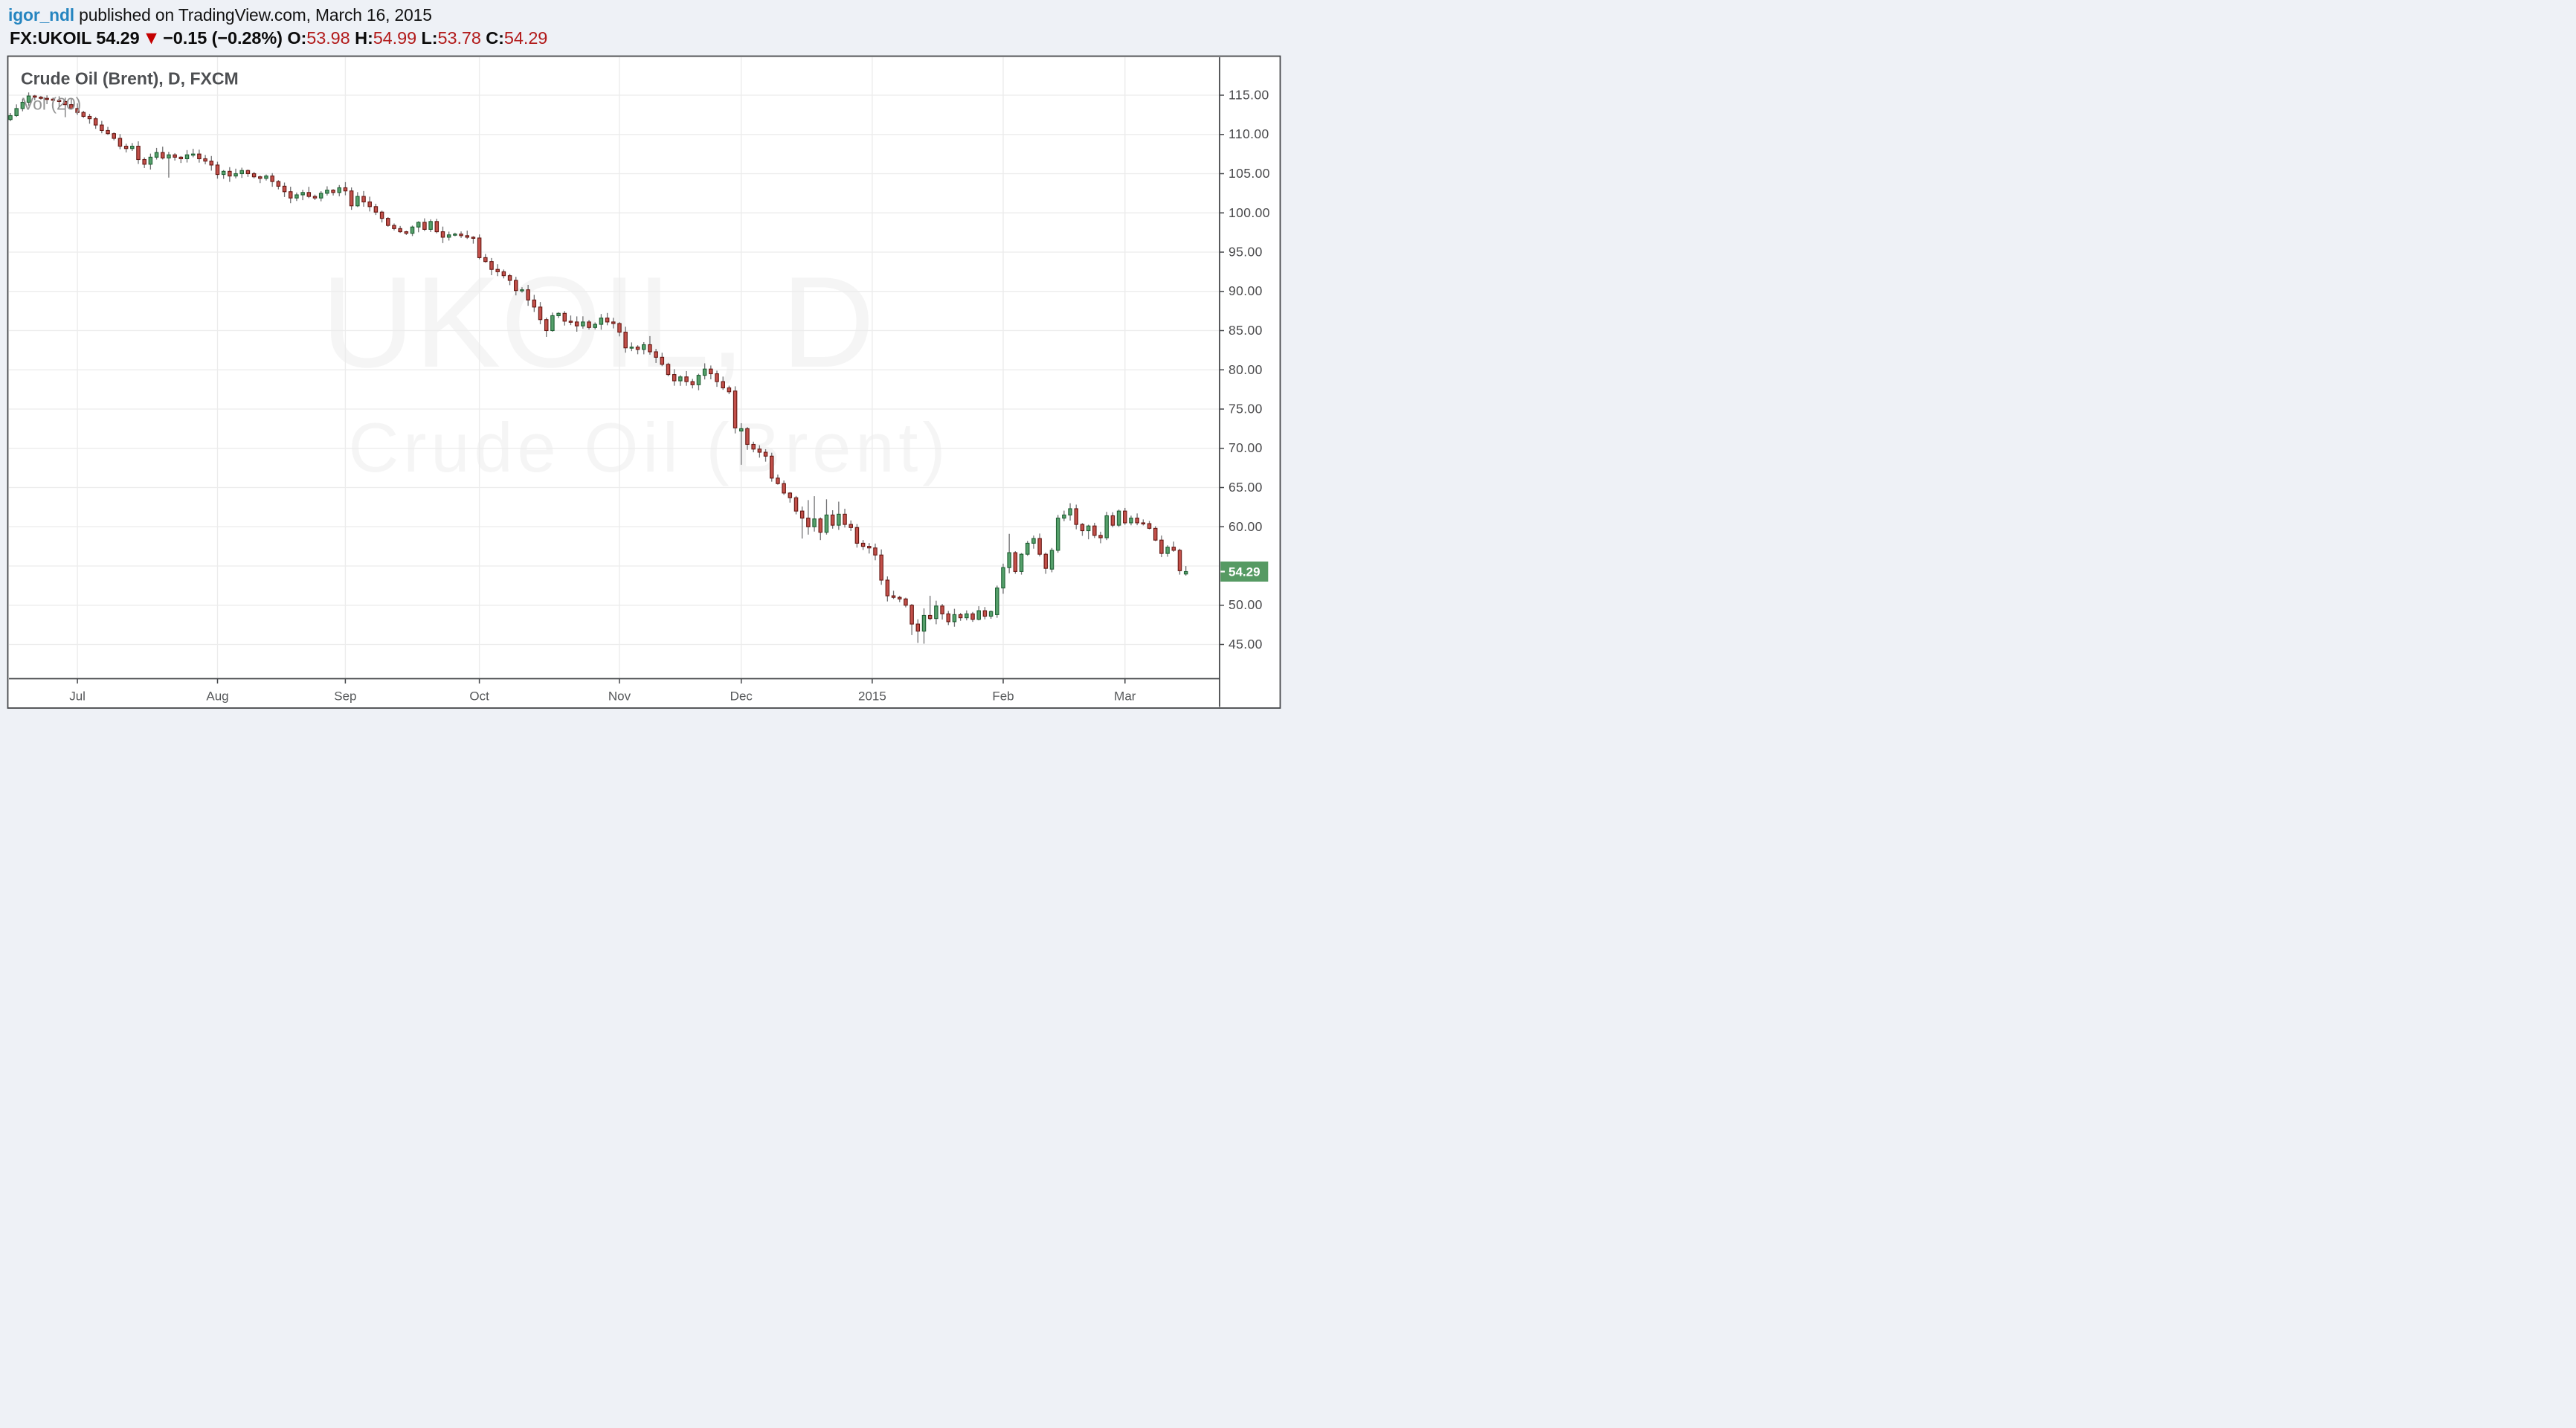 The height and width of the screenshot is (1428, 2576). I want to click on svg-text: Nov, so click(619, 696).